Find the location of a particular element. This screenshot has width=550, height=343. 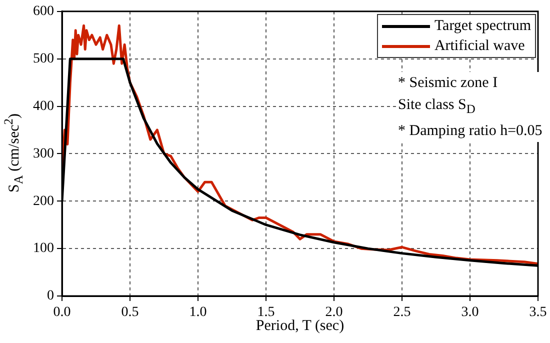

legend-label: Target spectrum is located at coordinates (482, 26).